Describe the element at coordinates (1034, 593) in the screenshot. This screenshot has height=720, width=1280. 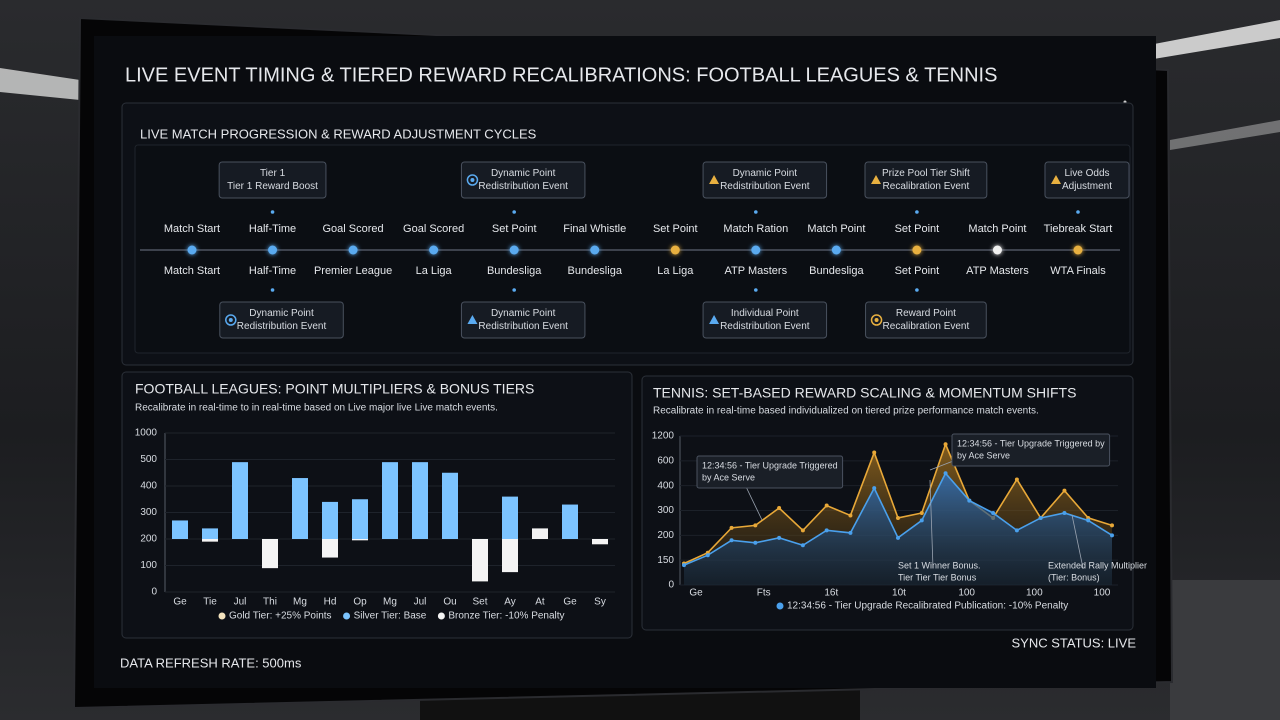
I see `x-tick-label: 100` at that location.